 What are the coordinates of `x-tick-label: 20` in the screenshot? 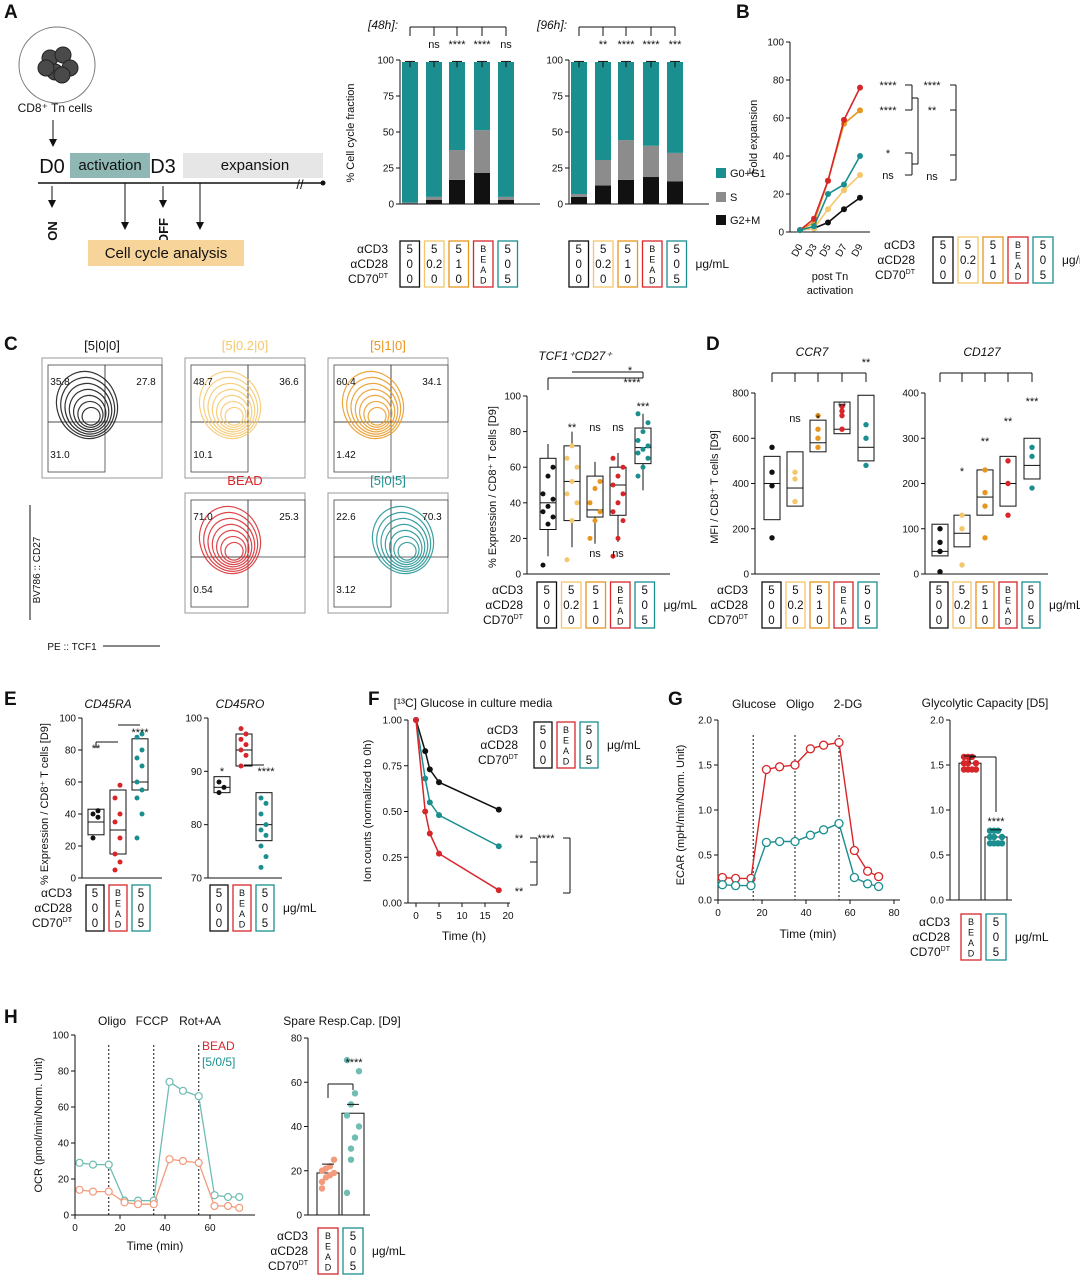 It's located at (508, 916).